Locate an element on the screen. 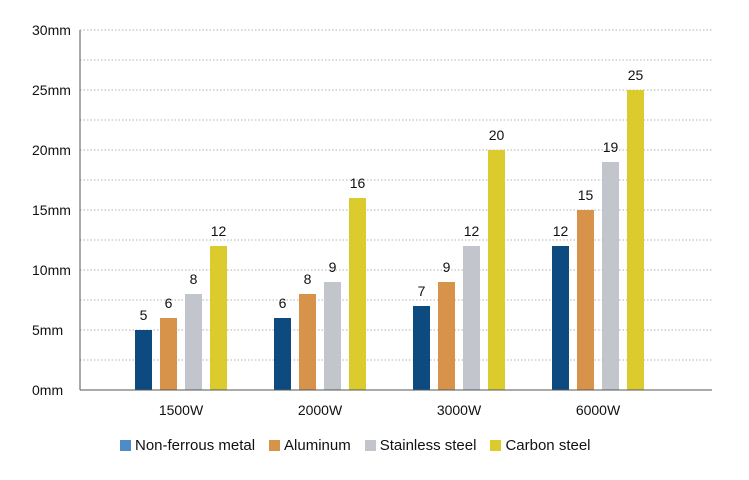 This screenshot has width=749, height=480. y-axis-ticks: 0mm 5mm 10mm 15mm 20mm 25mm 30mm is located at coordinates (51, 210).